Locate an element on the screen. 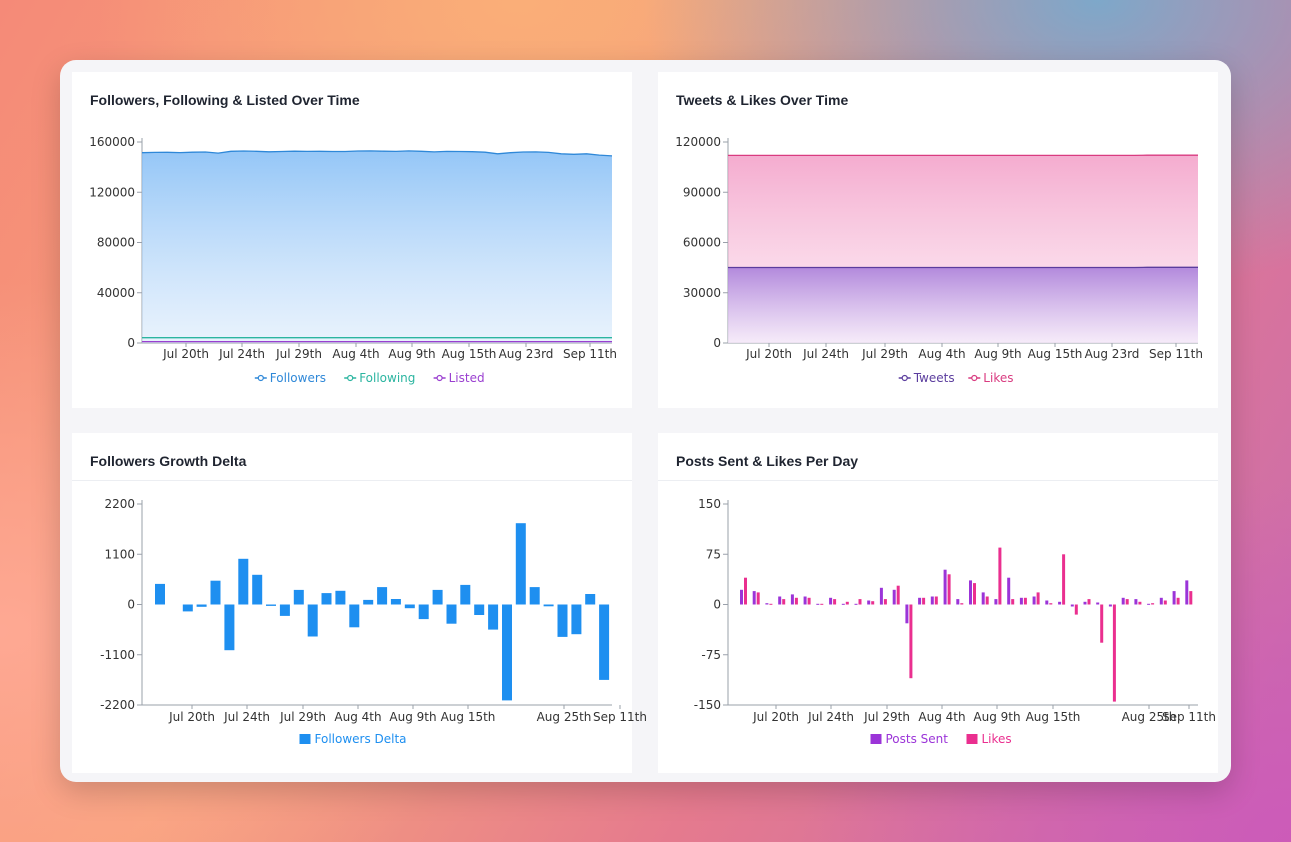  y-tick-label: 30000 is located at coordinates (702, 293).